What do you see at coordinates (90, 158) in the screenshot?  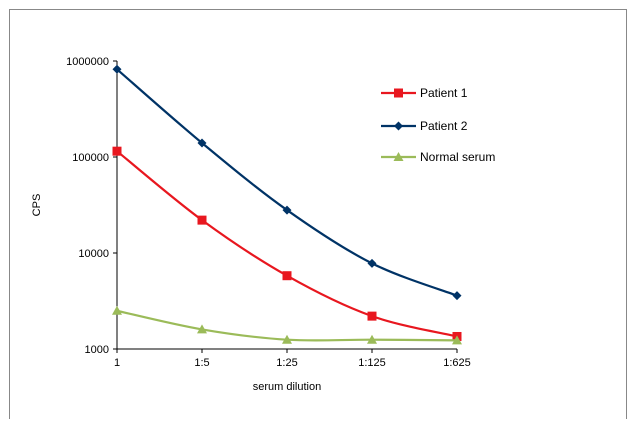 I see `y-tick-label: 100000` at bounding box center [90, 158].